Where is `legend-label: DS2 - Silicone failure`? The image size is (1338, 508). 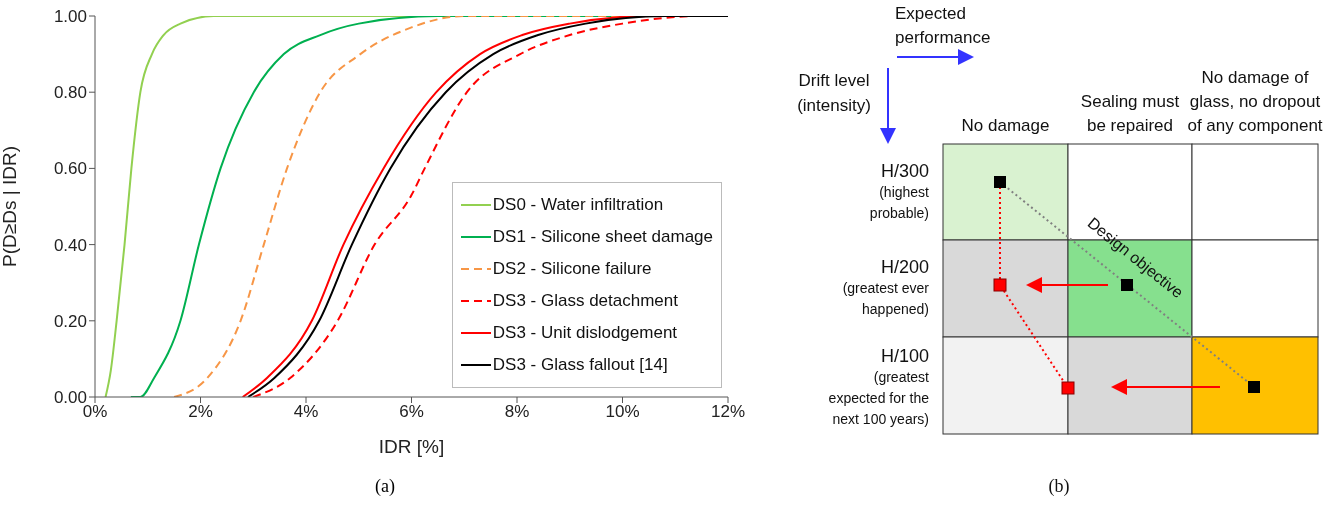 legend-label: DS2 - Silicone failure is located at coordinates (572, 269).